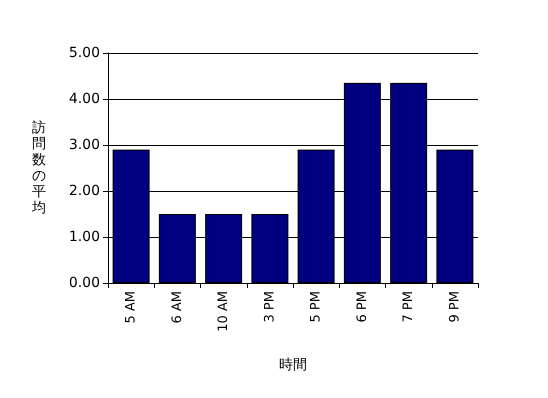 This screenshot has width=548, height=398. I want to click on x-tick-label: 6 PM, so click(362, 306).